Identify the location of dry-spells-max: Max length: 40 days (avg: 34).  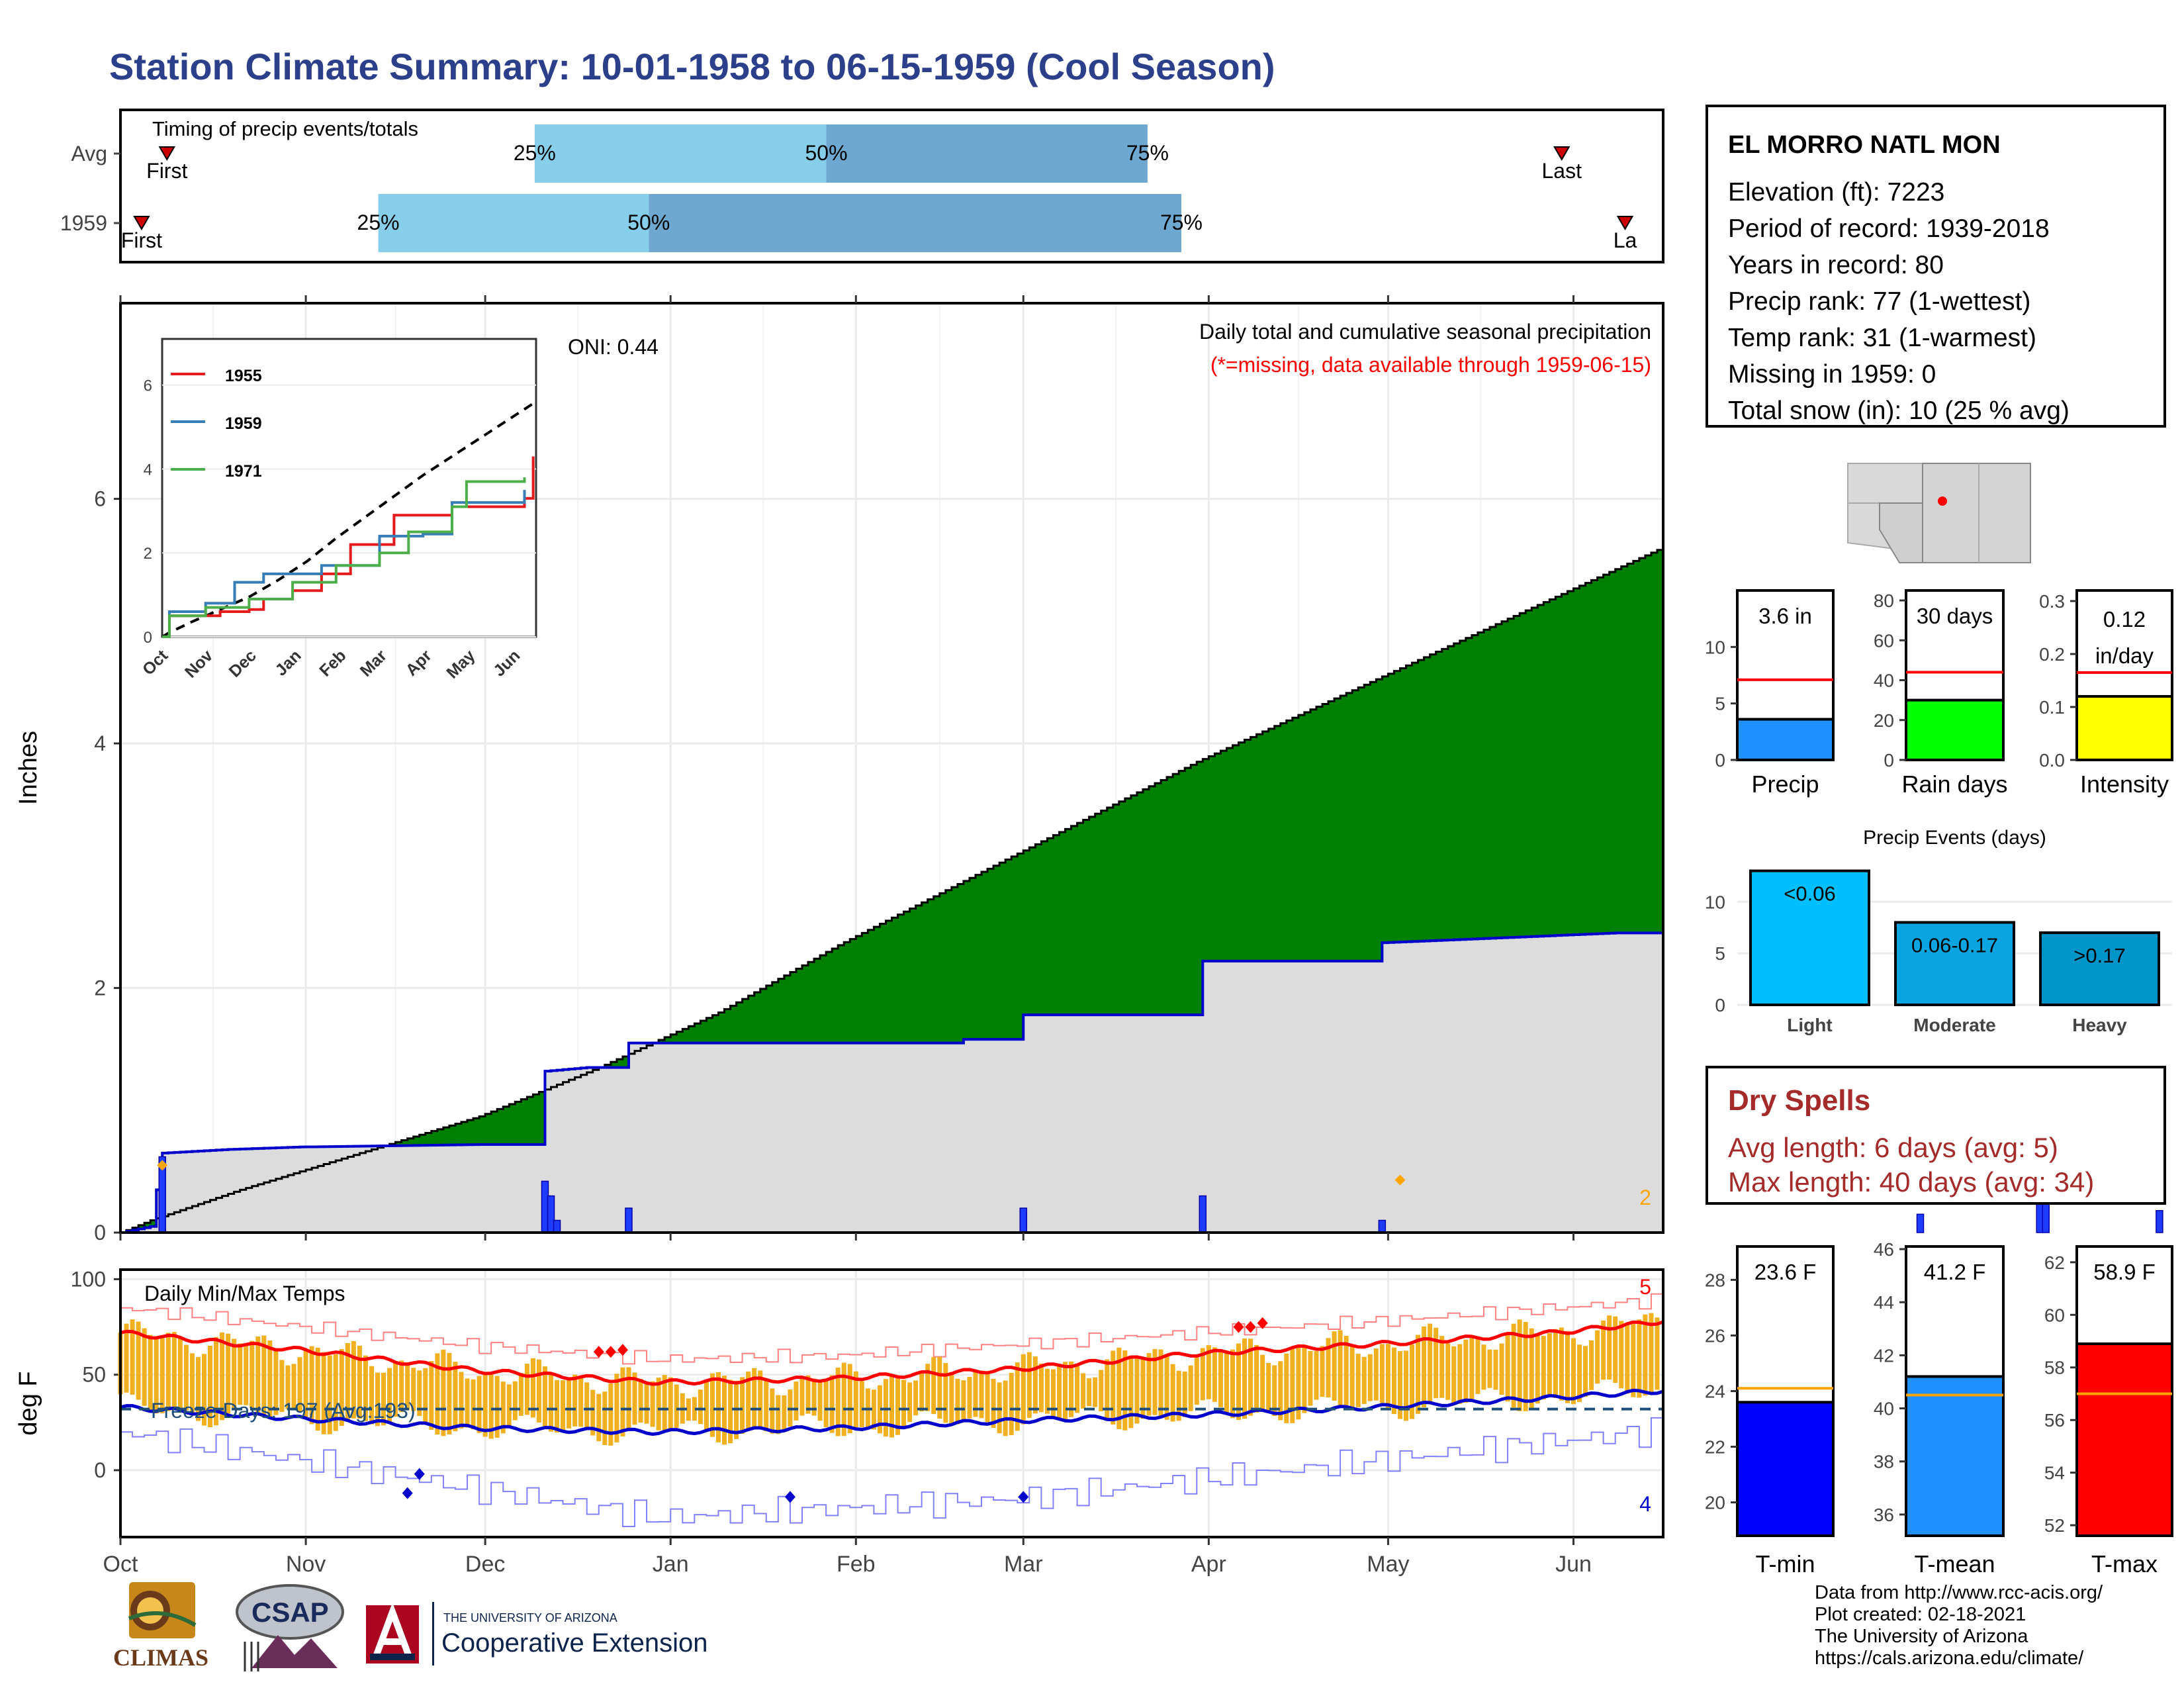
(1911, 1181).